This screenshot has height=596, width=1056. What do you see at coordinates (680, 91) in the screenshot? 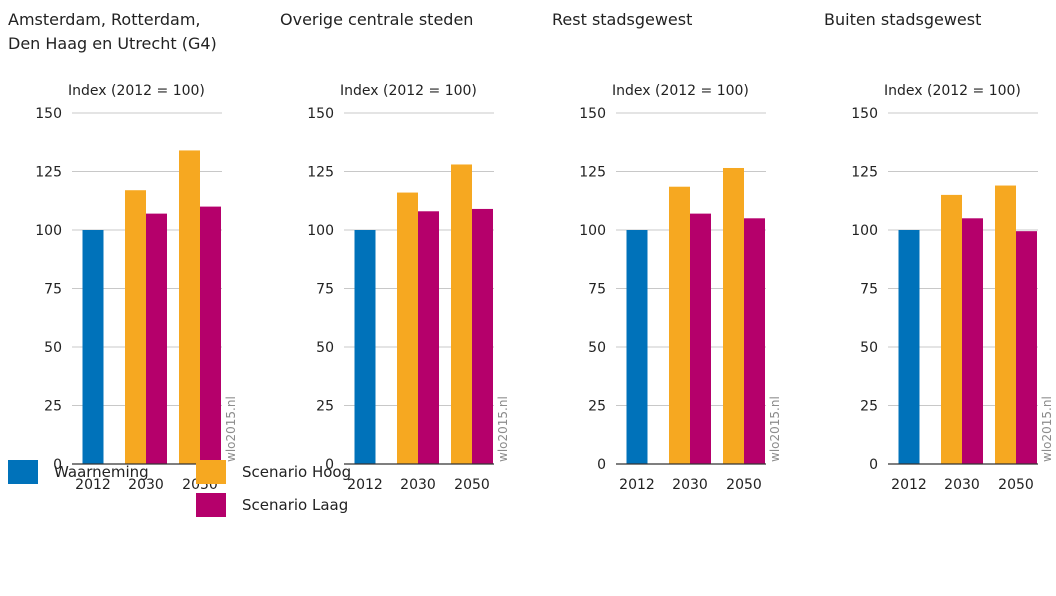
I see `panel-3-y-axis-label: Index (2012 = 100)` at bounding box center [680, 91].